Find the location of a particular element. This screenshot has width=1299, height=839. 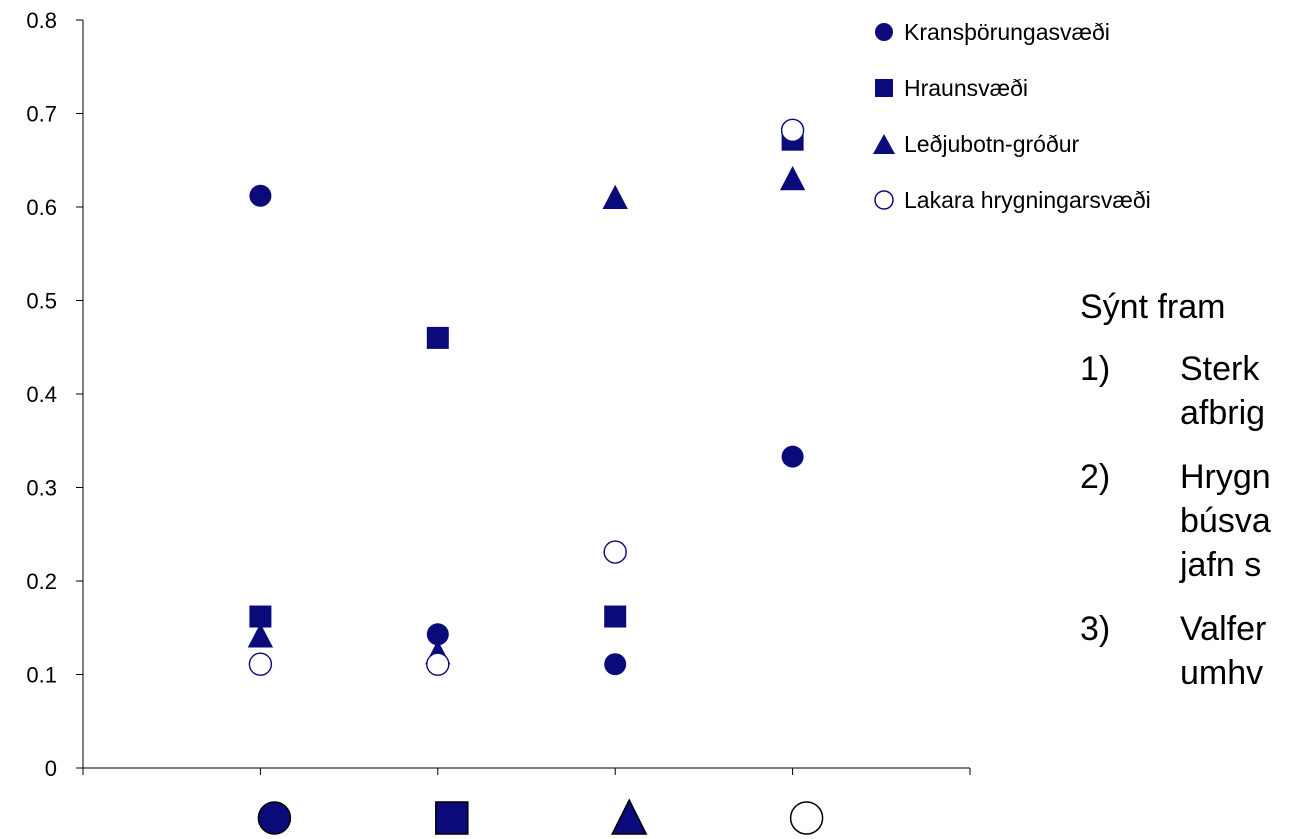

open-circle-marker-icon is located at coordinates (884, 200).